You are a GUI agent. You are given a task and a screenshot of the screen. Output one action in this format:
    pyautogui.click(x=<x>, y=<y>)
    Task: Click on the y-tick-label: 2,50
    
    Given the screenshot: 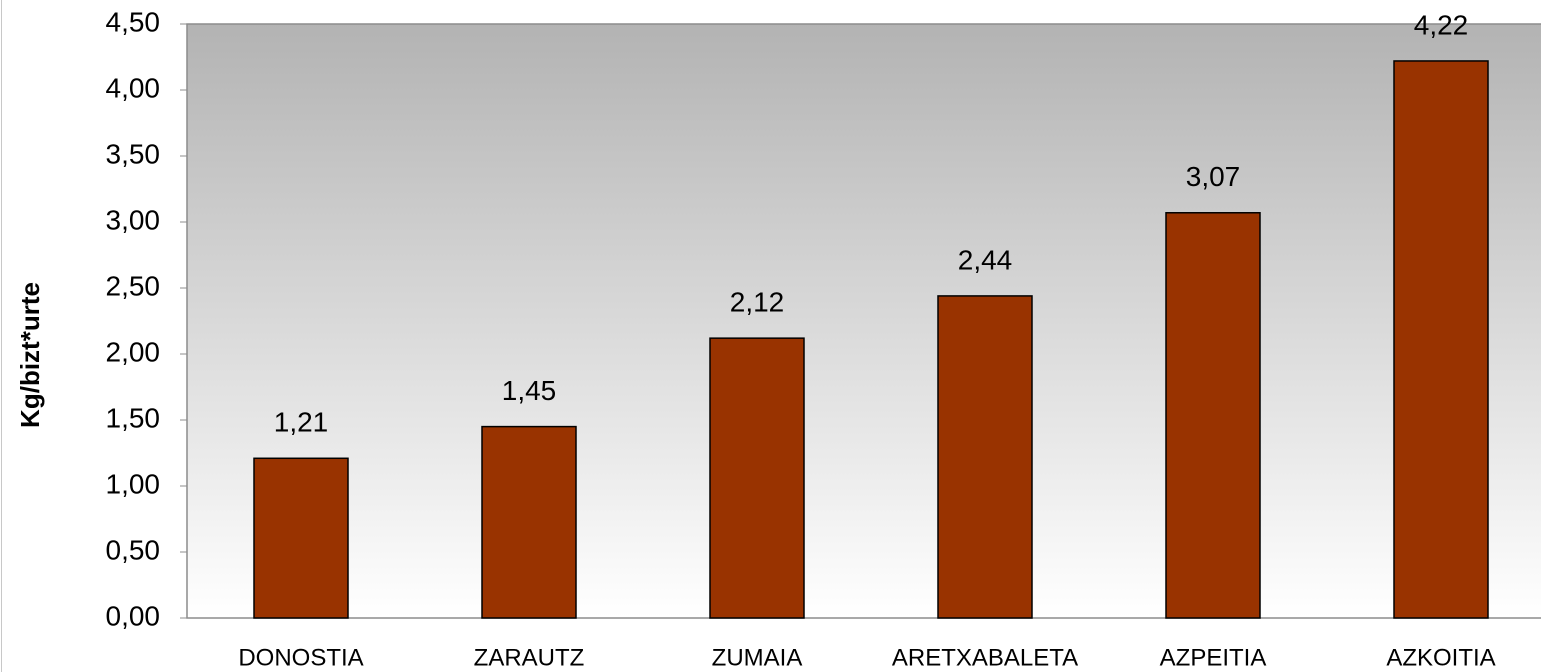 What is the action you would take?
    pyautogui.click(x=133, y=285)
    